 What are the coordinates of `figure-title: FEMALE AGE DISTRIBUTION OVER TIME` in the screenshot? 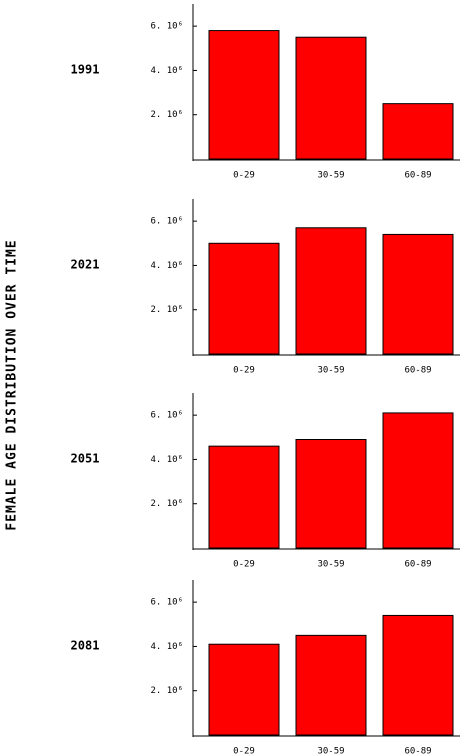 It's located at (12, 384).